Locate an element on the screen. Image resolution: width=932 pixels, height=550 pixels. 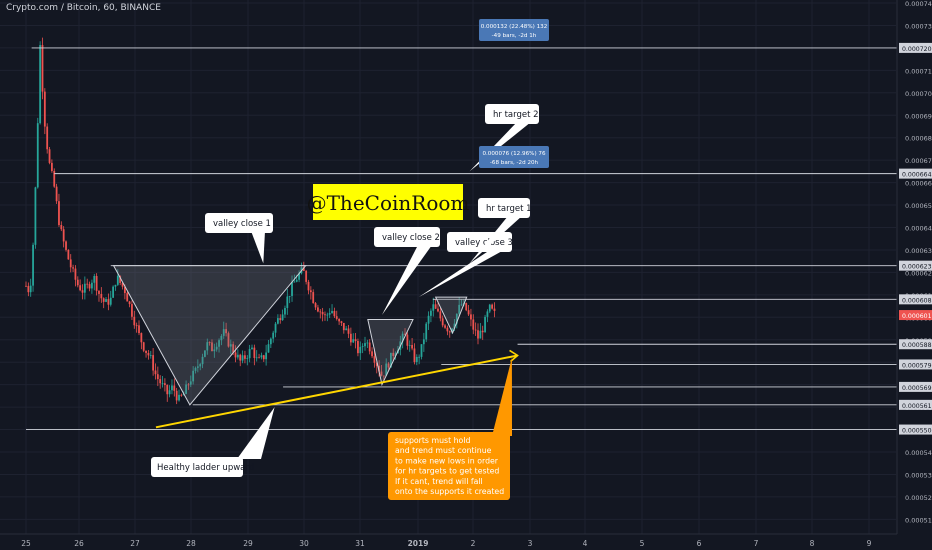
level-price-label: 0.000588 is located at coordinates (917, 345).